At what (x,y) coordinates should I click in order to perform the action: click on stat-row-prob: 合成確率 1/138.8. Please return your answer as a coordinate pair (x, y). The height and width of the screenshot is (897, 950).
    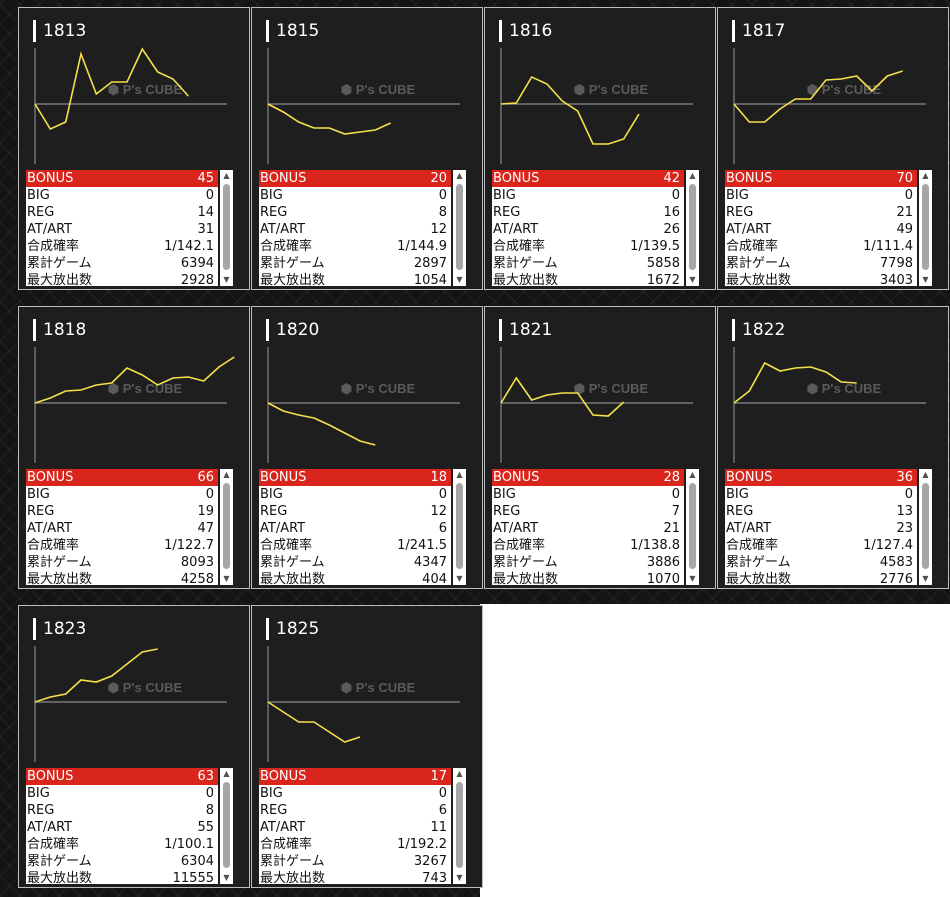
    Looking at the image, I should click on (588, 545).